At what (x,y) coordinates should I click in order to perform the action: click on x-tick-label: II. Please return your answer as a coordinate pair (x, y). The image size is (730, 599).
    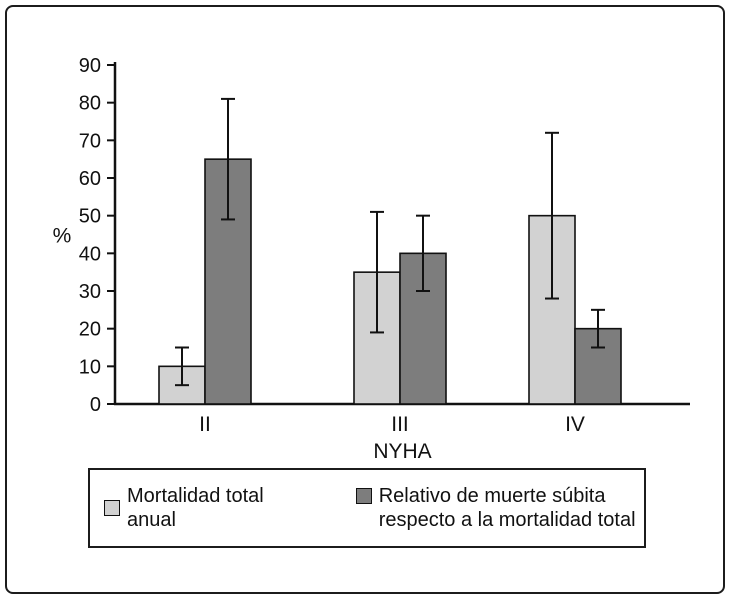
    Looking at the image, I should click on (205, 424).